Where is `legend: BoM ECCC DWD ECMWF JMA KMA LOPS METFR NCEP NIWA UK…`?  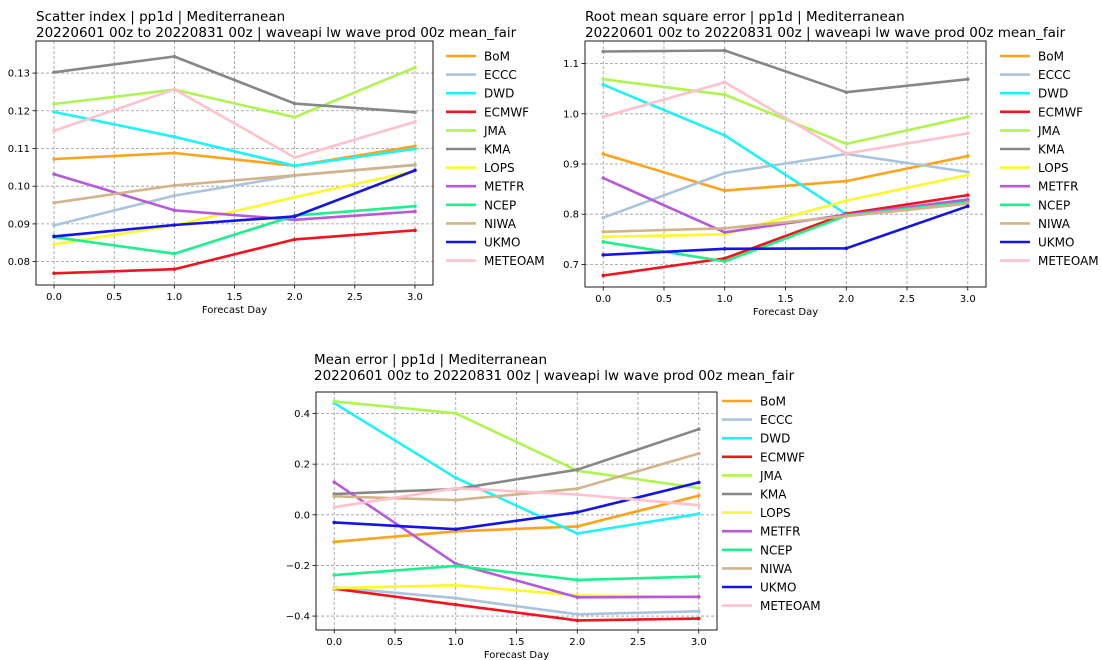
legend: BoM ECCC DWD ECMWF JMA KMA LOPS METFR NCEP NIWA UK… is located at coordinates (771, 504).